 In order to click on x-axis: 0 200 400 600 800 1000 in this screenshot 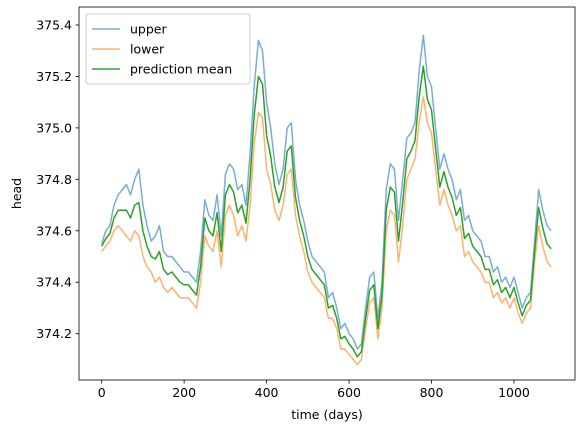, I will do `click(314, 390)`.